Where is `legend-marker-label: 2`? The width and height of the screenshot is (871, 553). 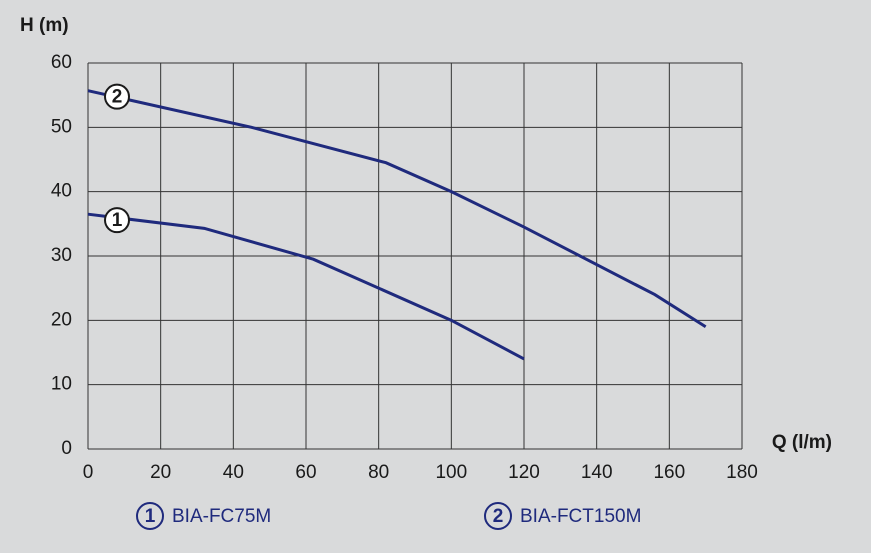 legend-marker-label: 2 is located at coordinates (498, 516).